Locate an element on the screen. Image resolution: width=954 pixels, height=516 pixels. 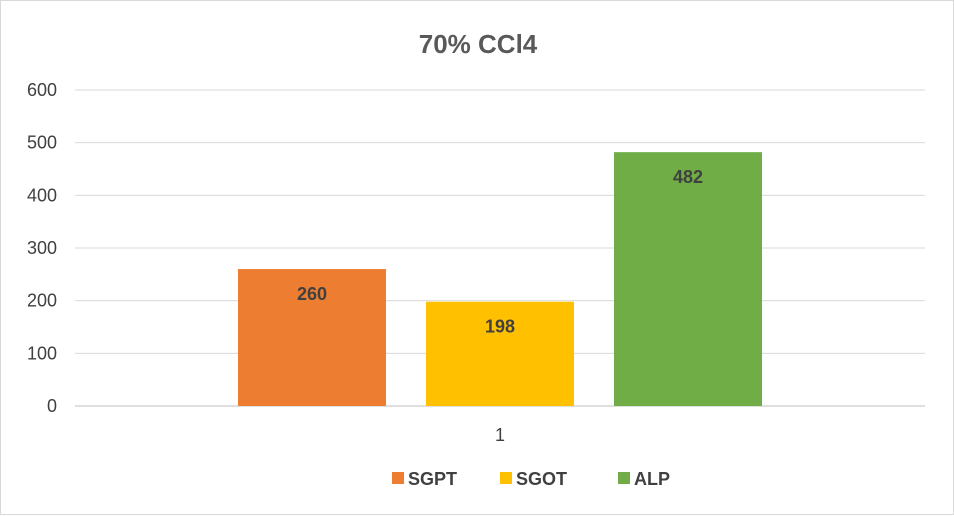
legend-label-sgot: SGOT is located at coordinates (541, 479).